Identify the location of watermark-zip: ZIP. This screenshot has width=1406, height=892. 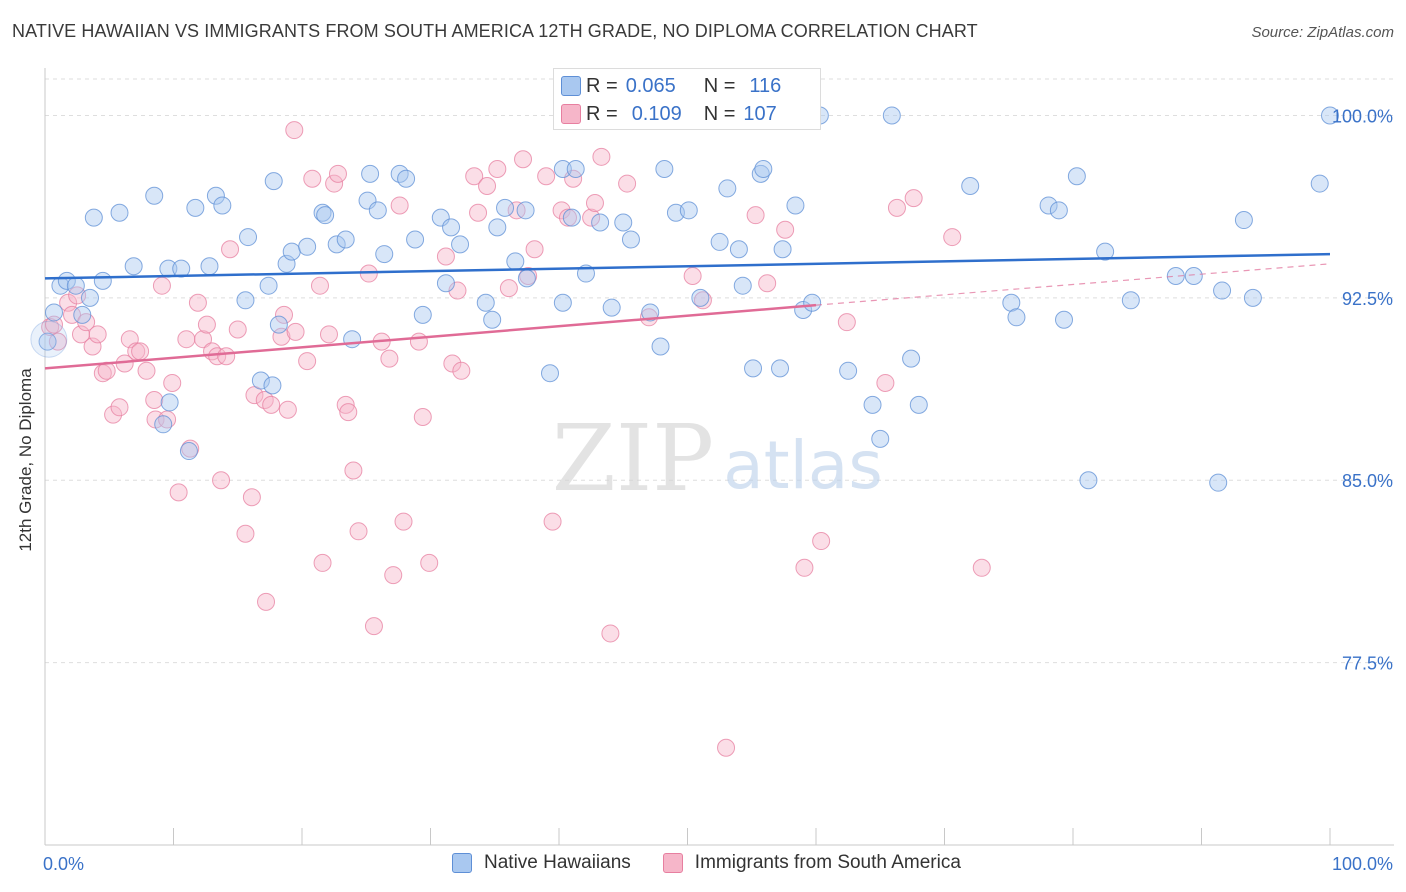
(633, 458).